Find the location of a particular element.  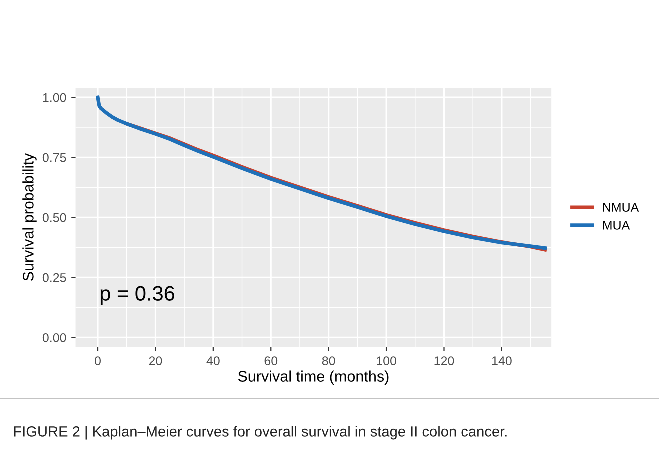

x-tick-label: 40 is located at coordinates (213, 361).